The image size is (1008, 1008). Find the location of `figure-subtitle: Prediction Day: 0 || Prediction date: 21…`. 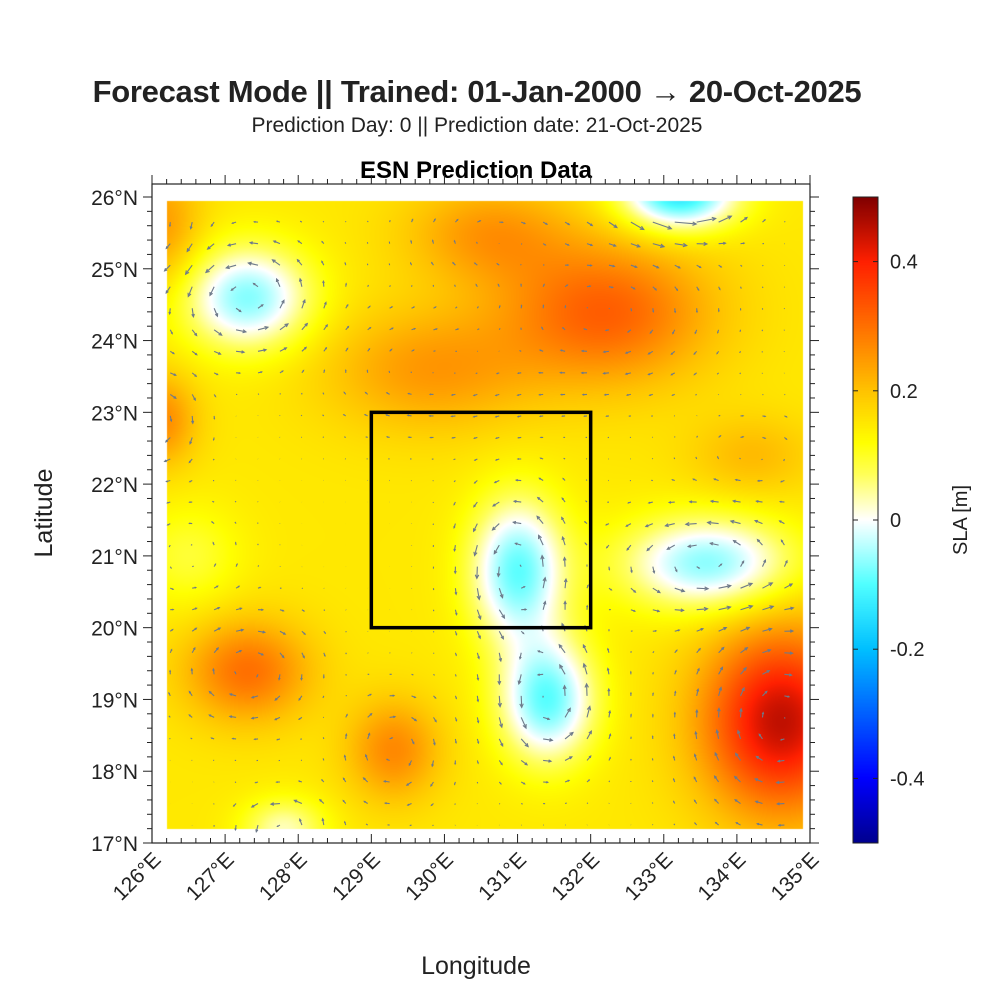

figure-subtitle: Prediction Day: 0 || Prediction date: 21… is located at coordinates (477, 125).